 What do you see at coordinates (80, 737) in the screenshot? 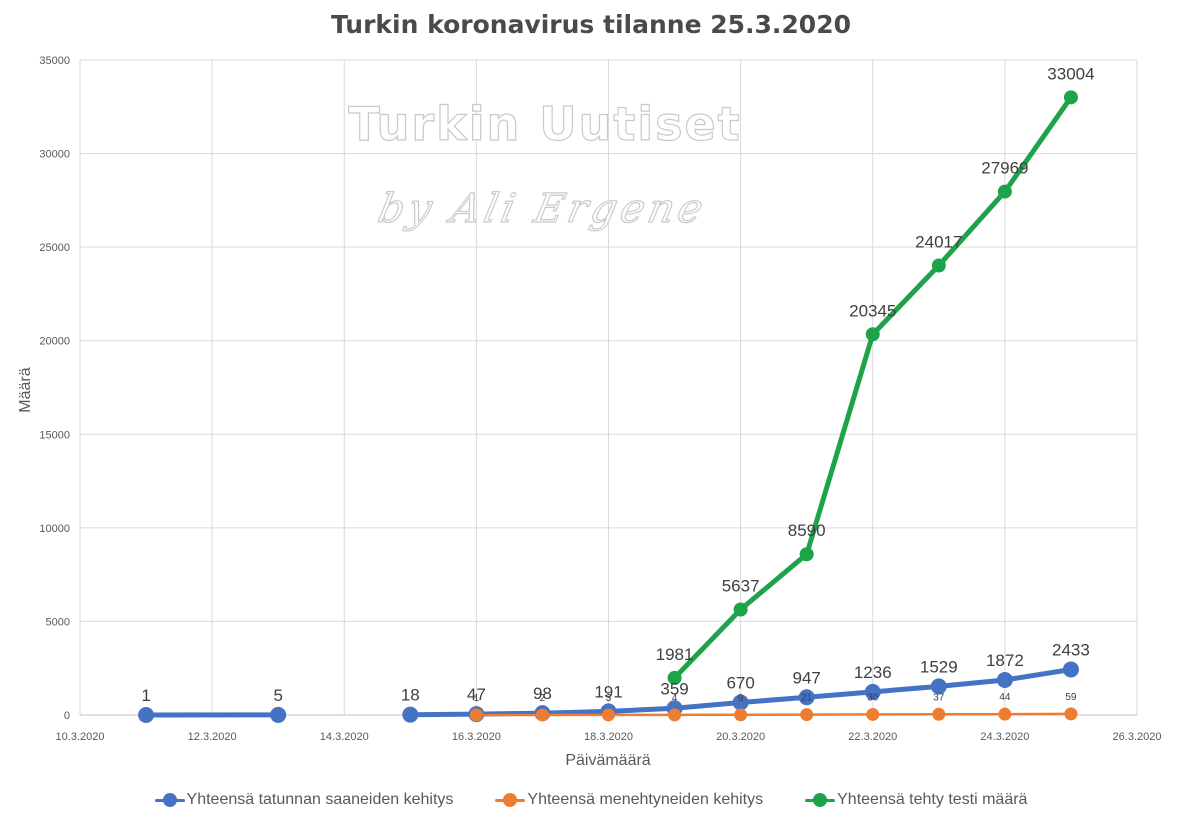
I see `x-tick-label: 10.3.2020` at bounding box center [80, 737].